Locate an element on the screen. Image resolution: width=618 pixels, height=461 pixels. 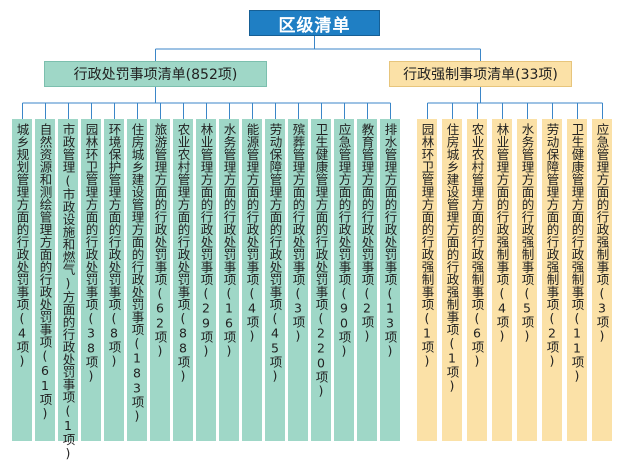
enforcement-item: 林业管理方面的行政强制事项(4项) is located at coordinates (502, 280).